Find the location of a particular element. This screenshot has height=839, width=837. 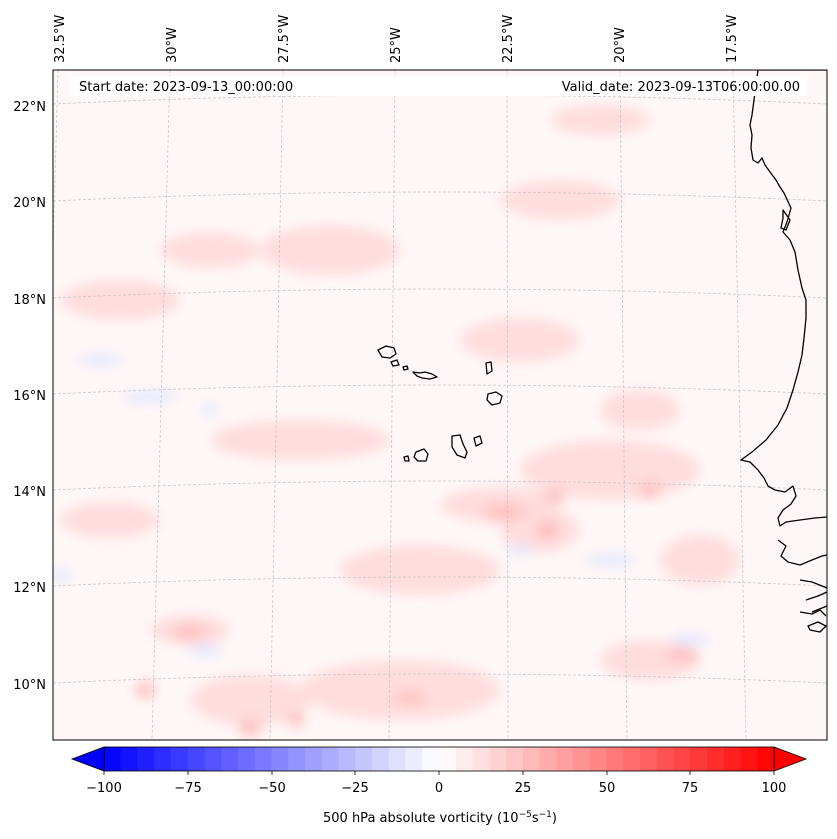

colorbar-tick-label: −50 is located at coordinates (271, 788).